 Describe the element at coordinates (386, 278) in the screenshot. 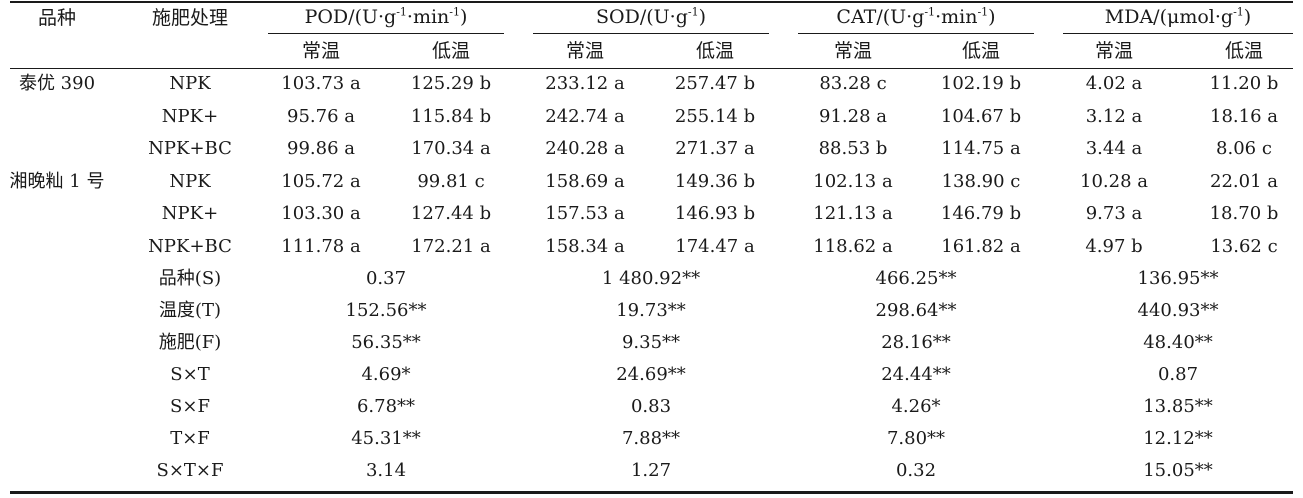

I see `f-value-cell: 0.37` at that location.